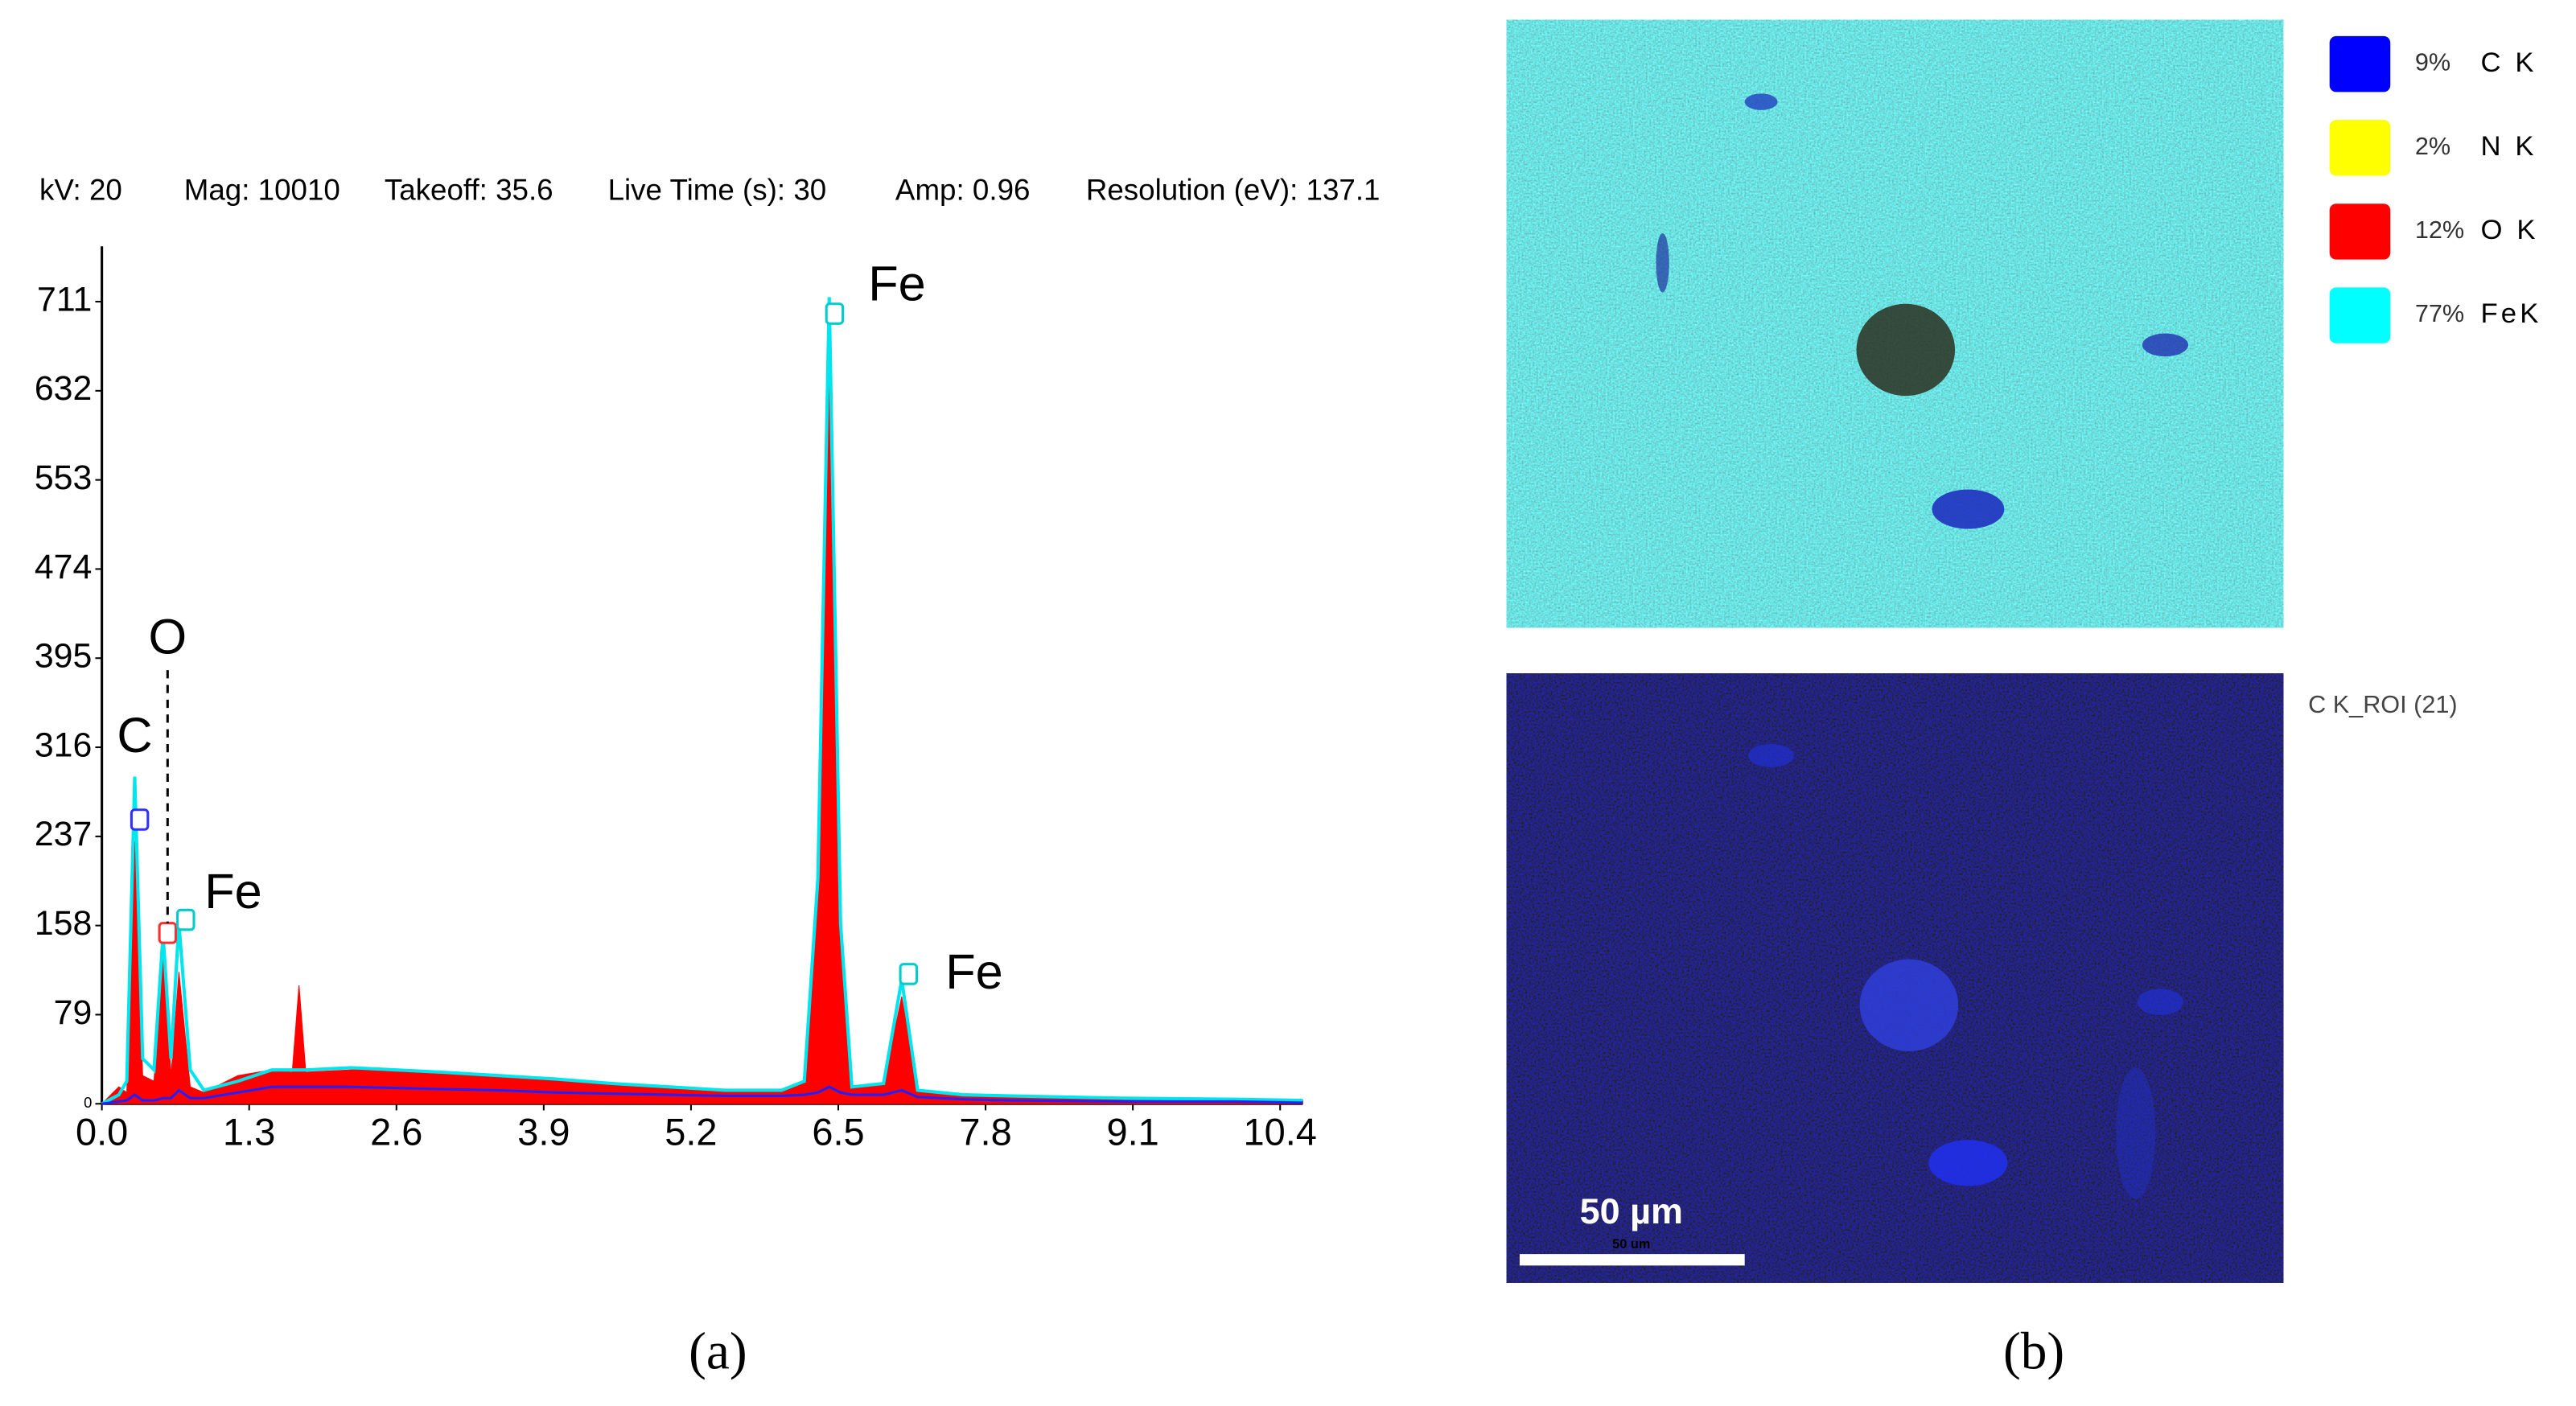 This screenshot has height=1406, width=2576. What do you see at coordinates (134, 735) in the screenshot?
I see `peak-label: C` at bounding box center [134, 735].